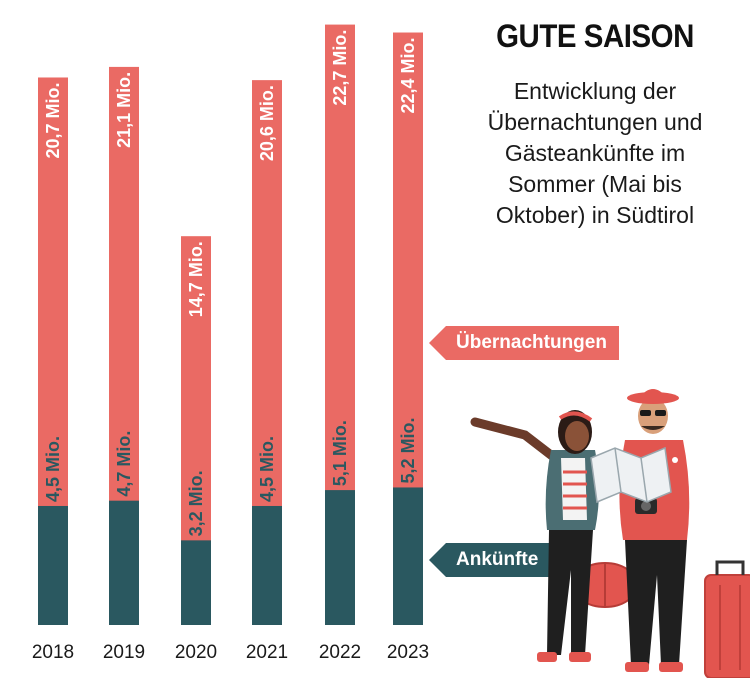  I want to click on bar-label-arrivals: 5,1 Mio., so click(340, 453).